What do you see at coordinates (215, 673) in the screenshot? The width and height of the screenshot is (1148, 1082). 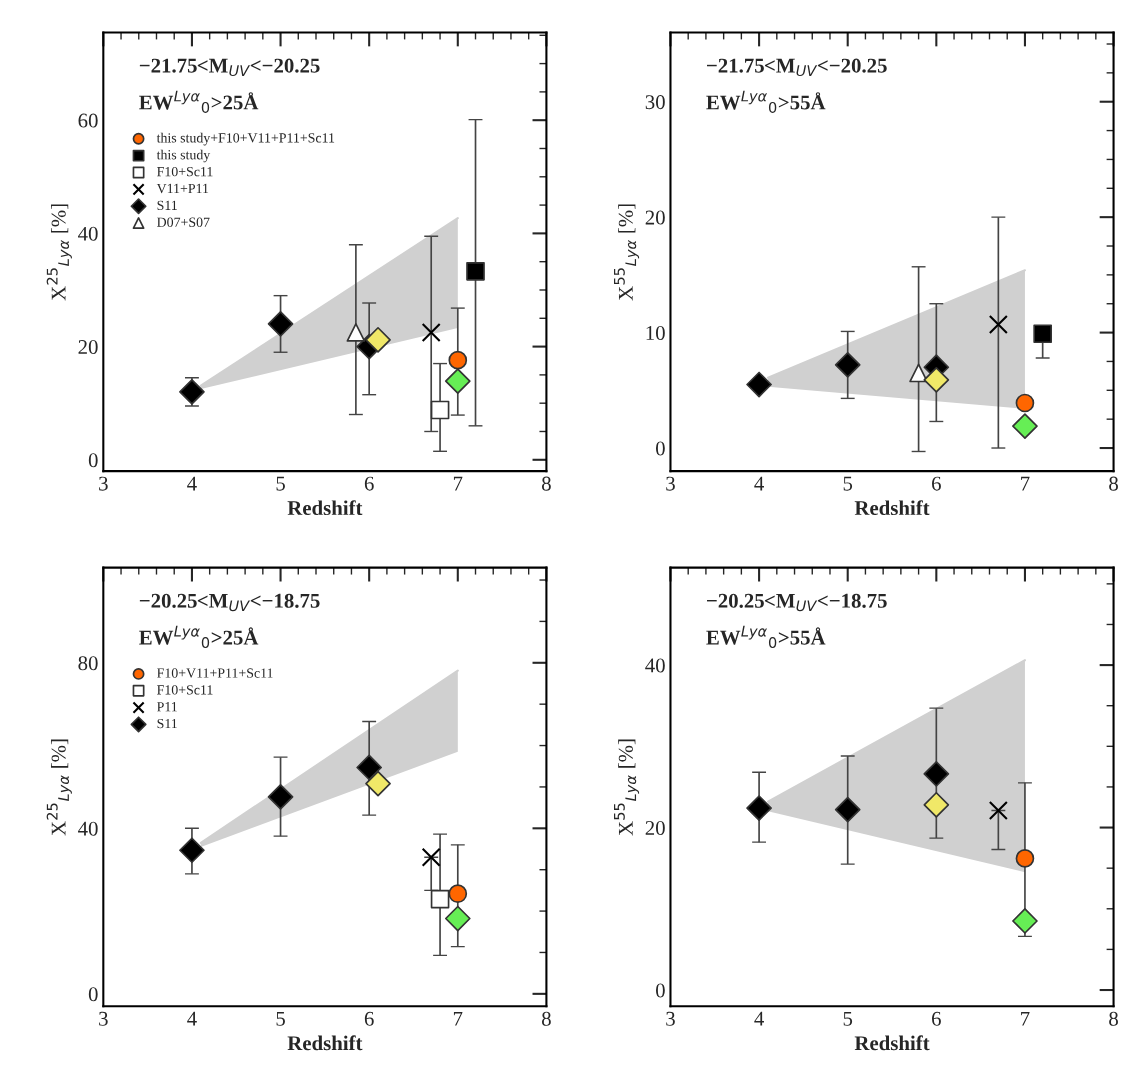 I see `legend-label: F10+V11+P11+Sc11` at bounding box center [215, 673].